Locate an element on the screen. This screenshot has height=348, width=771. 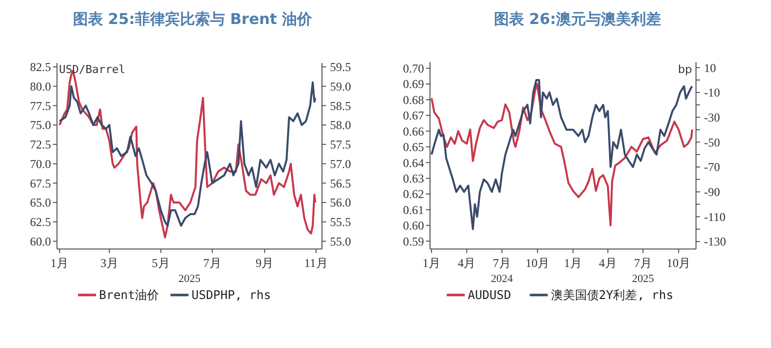
legend-label: Brent油价 is located at coordinates (129, 295).